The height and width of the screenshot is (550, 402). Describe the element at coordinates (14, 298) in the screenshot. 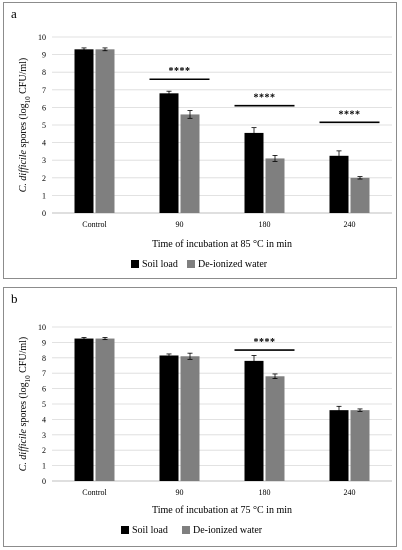

I see `panel-letter: b` at that location.